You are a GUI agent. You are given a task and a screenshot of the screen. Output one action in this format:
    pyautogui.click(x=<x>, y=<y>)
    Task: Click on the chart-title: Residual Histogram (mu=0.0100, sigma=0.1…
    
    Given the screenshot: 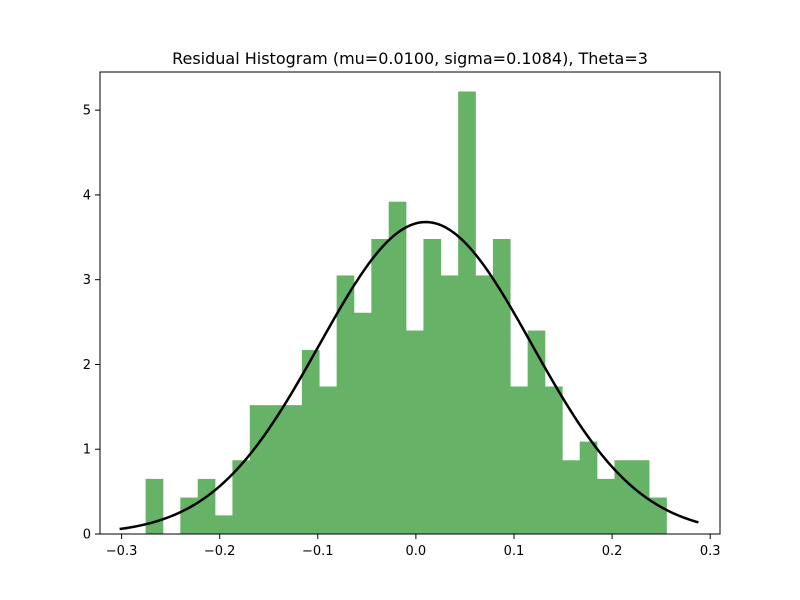 What is the action you would take?
    pyautogui.click(x=410, y=58)
    